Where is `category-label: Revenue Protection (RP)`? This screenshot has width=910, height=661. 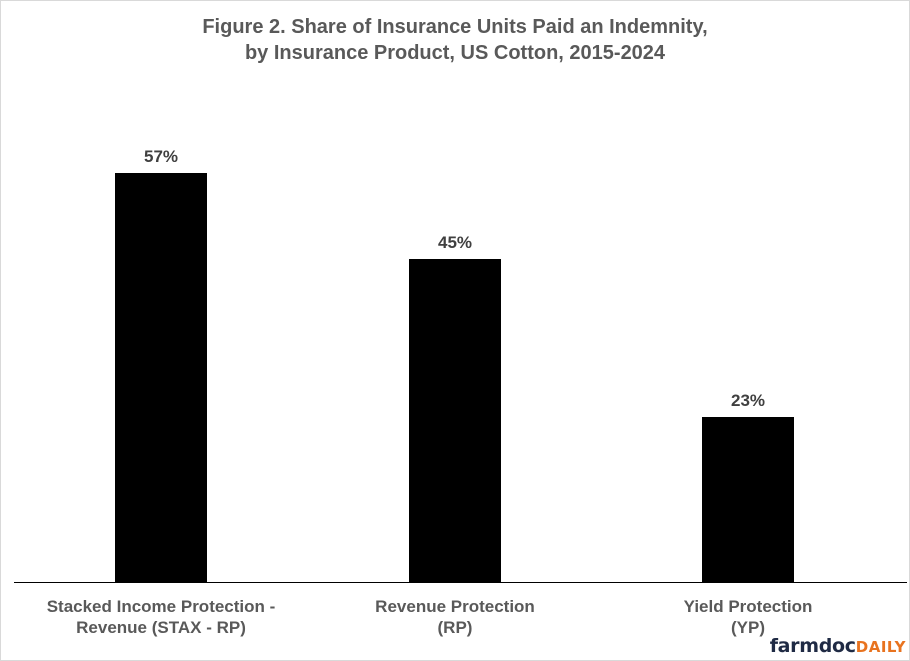 category-label: Revenue Protection (RP) is located at coordinates (455, 617).